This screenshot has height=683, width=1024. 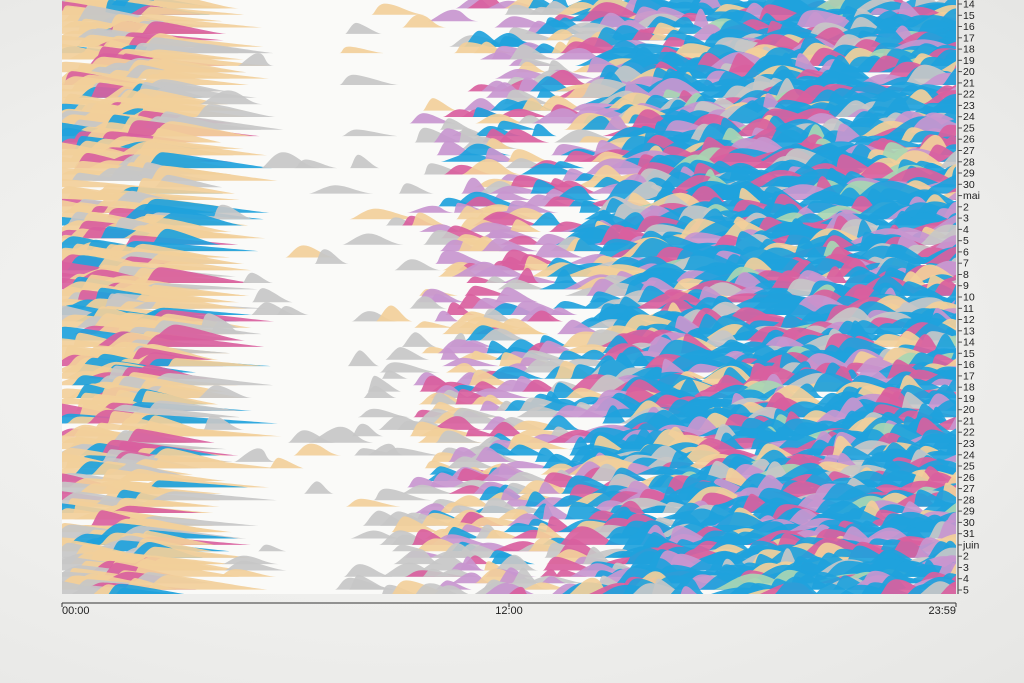 What do you see at coordinates (969, 399) in the screenshot?
I see `y-tick-label: 19` at bounding box center [969, 399].